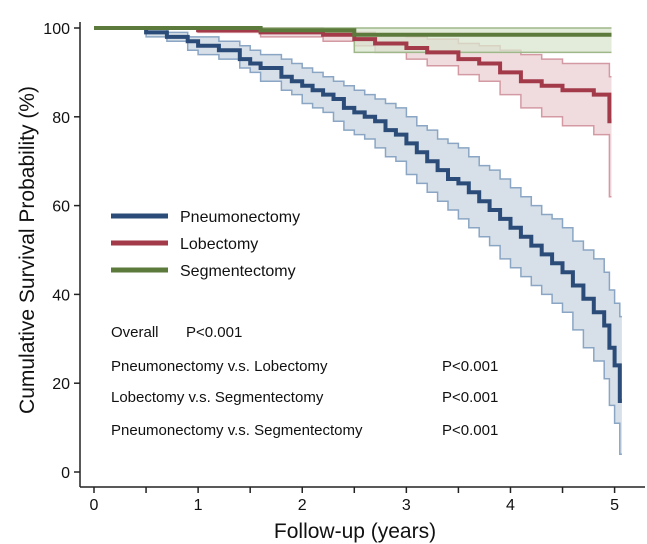  What do you see at coordinates (355, 531) in the screenshot?
I see `x-axis-title: Follow-up (years)` at bounding box center [355, 531].